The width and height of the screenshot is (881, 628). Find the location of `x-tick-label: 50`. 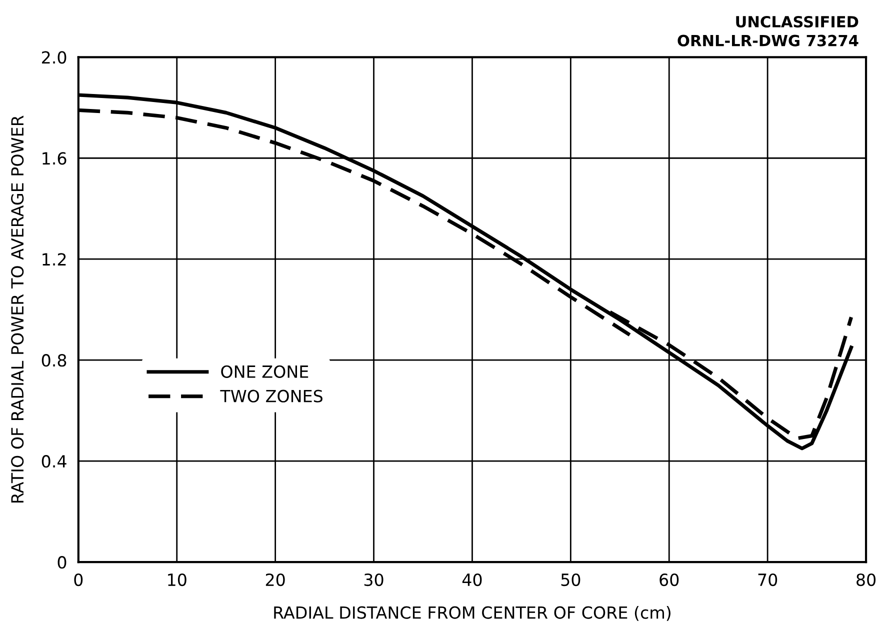

x-tick-label: 50 is located at coordinates (570, 579).